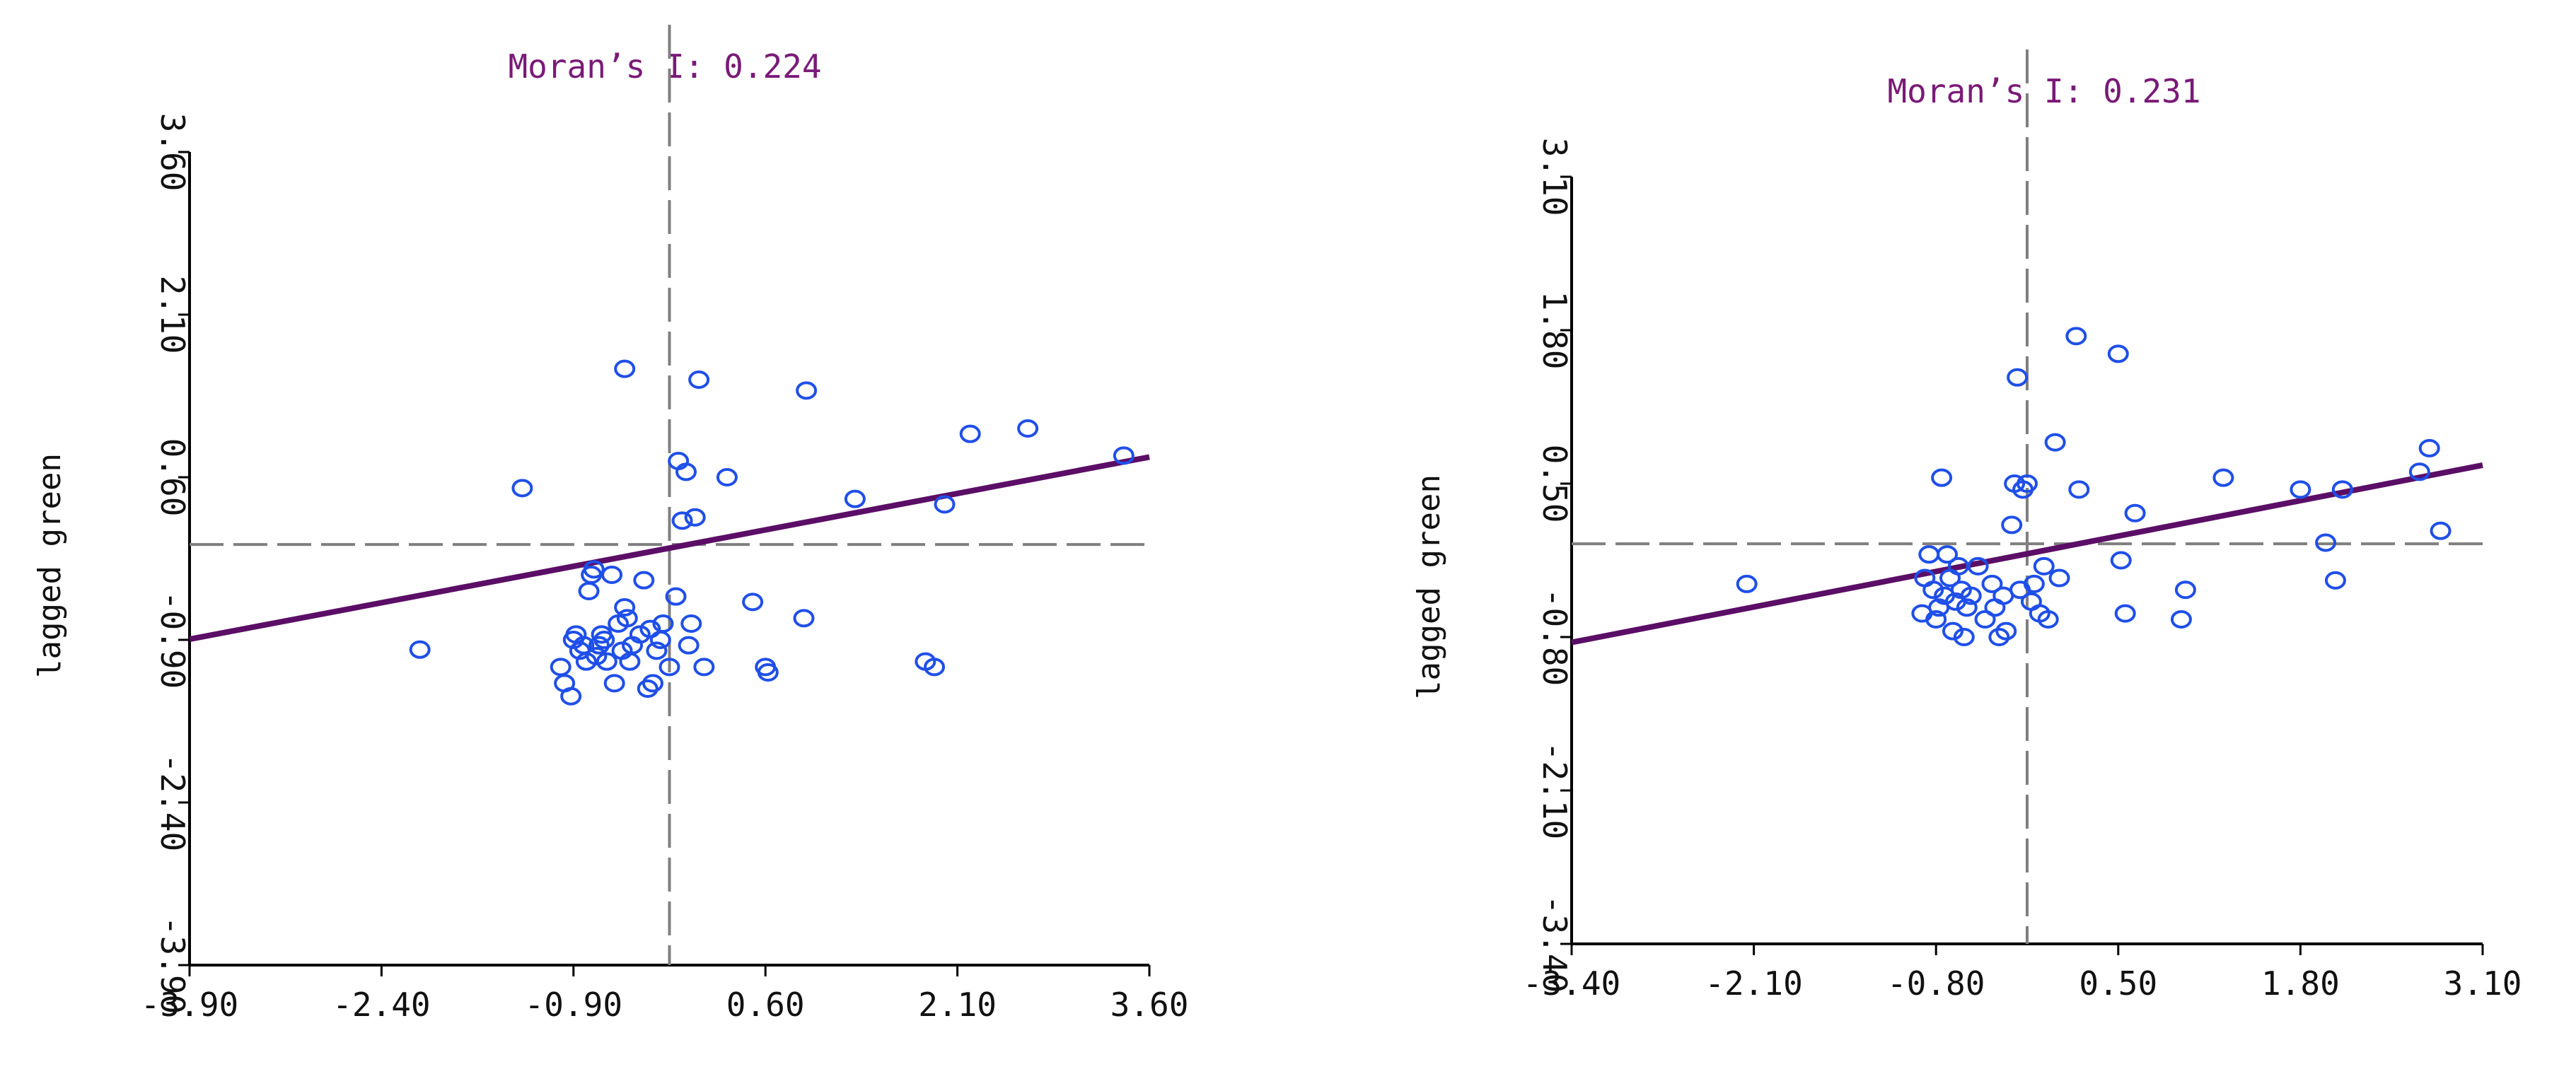  What do you see at coordinates (1555, 790) in the screenshot?
I see `y-tick-label: -2.10` at bounding box center [1555, 790].